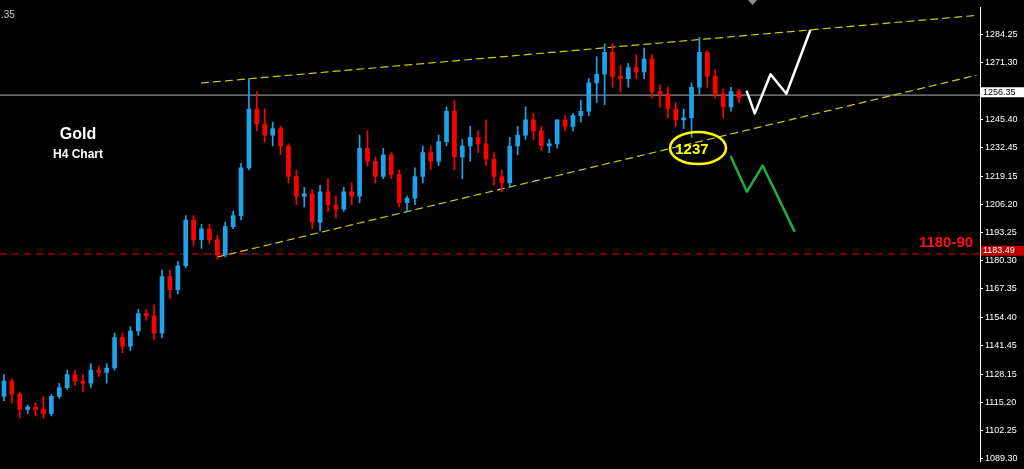  I want to click on y-tick-label: 1206.20, so click(1001, 203).